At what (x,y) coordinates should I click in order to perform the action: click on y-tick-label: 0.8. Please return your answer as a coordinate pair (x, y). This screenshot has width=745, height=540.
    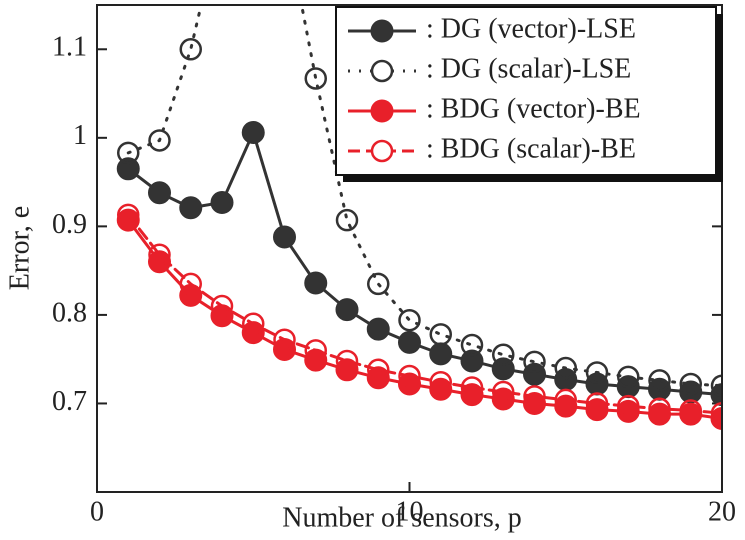
    Looking at the image, I should click on (69, 312).